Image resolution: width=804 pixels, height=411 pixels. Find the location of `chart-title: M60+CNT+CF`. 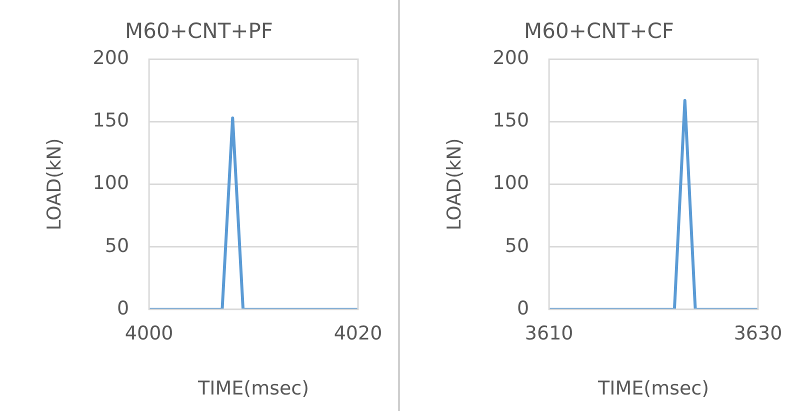

chart-title: M60+CNT+CF is located at coordinates (599, 31).